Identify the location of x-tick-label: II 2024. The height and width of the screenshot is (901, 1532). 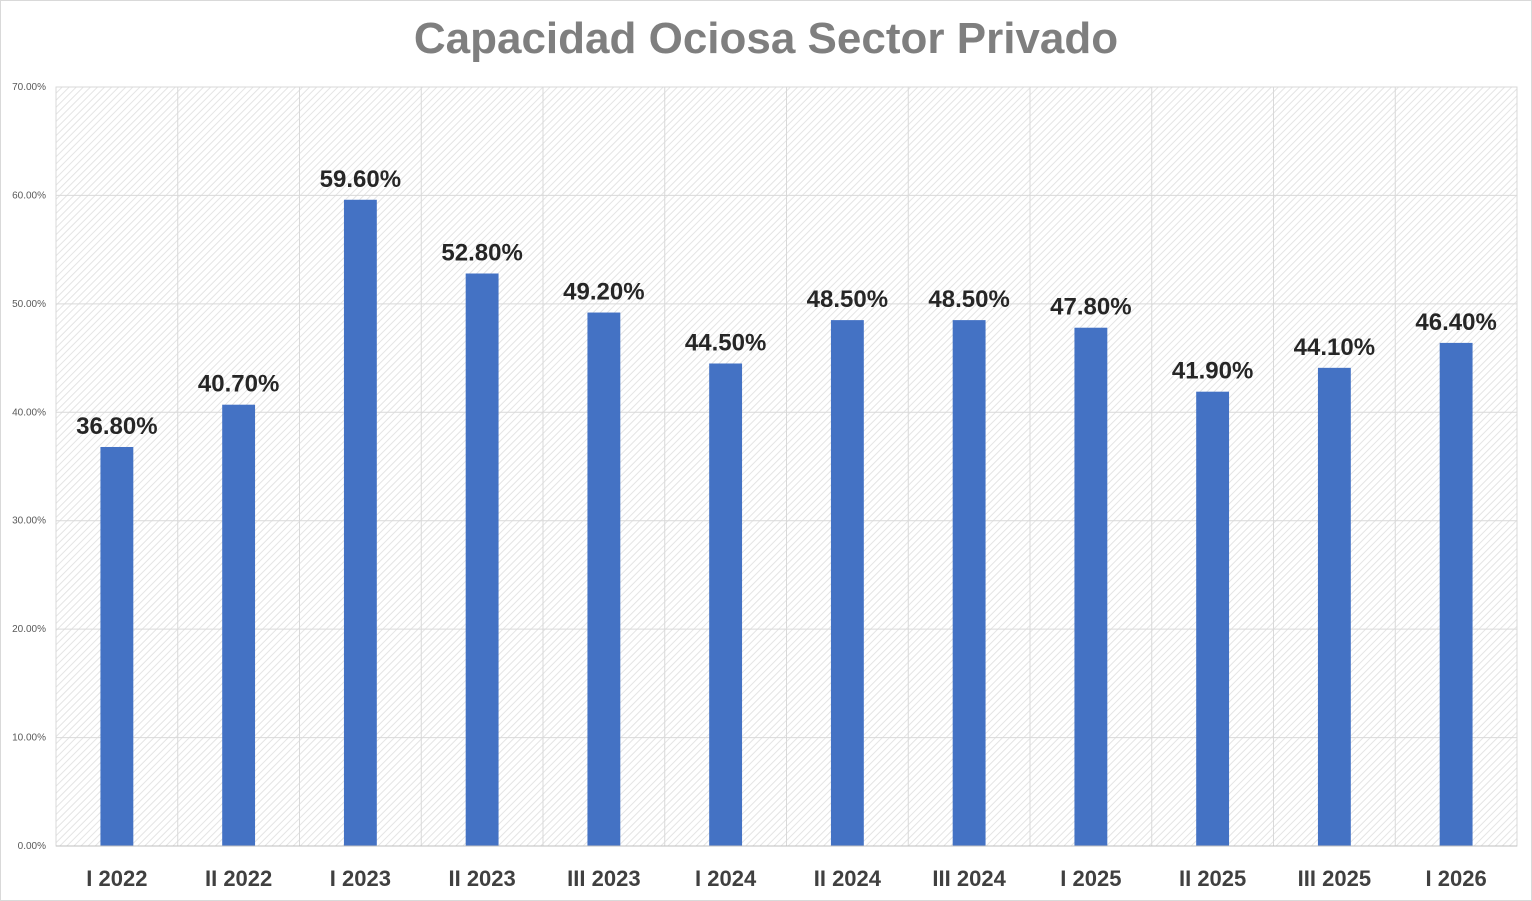
(848, 878).